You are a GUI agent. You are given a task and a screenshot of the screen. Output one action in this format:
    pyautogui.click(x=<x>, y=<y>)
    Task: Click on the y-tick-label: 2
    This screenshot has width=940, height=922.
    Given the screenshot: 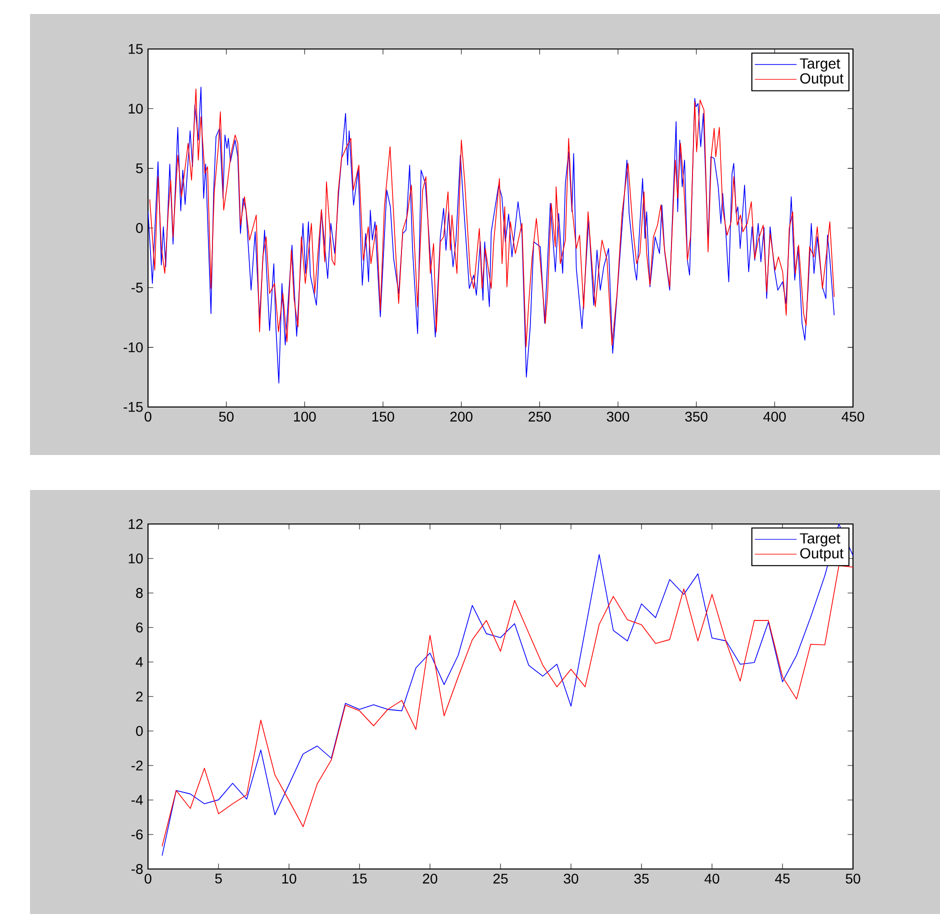 What is the action you would take?
    pyautogui.click(x=139, y=697)
    